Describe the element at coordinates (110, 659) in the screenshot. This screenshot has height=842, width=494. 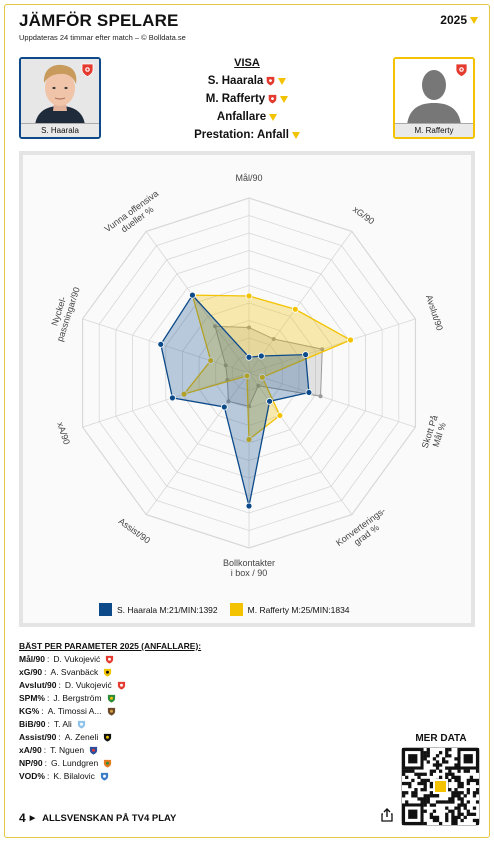
I see `club-badge-red-icon` at that location.